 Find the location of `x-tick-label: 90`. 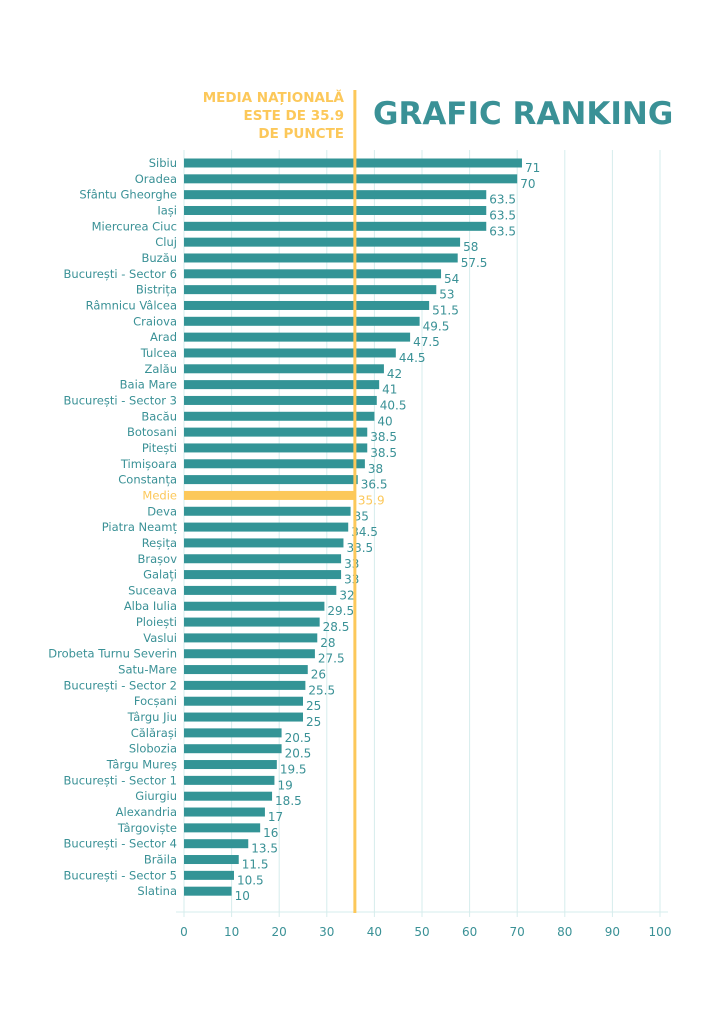

x-tick-label: 90 is located at coordinates (612, 932).